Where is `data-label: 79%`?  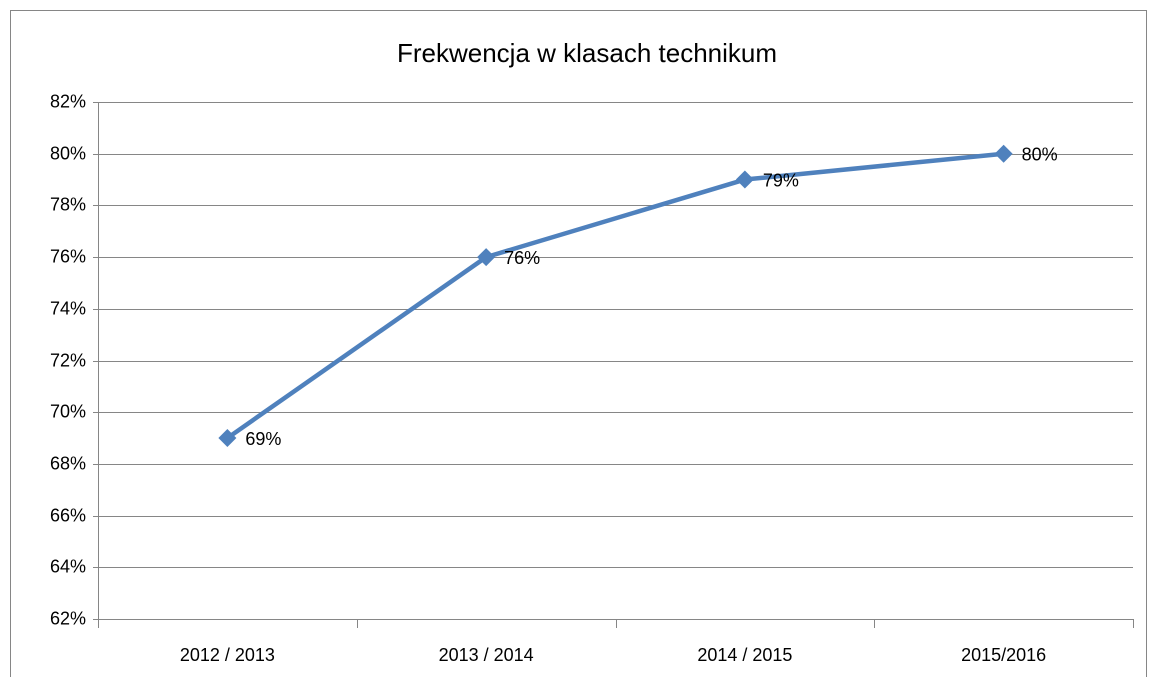
data-label: 79% is located at coordinates (781, 180).